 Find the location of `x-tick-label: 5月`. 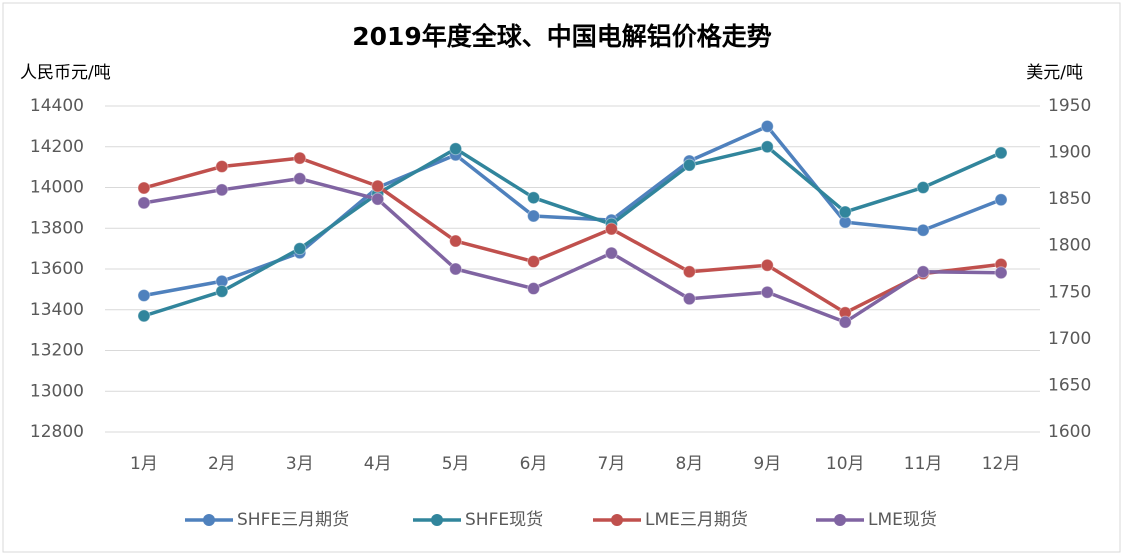

x-tick-label: 5月 is located at coordinates (456, 464).